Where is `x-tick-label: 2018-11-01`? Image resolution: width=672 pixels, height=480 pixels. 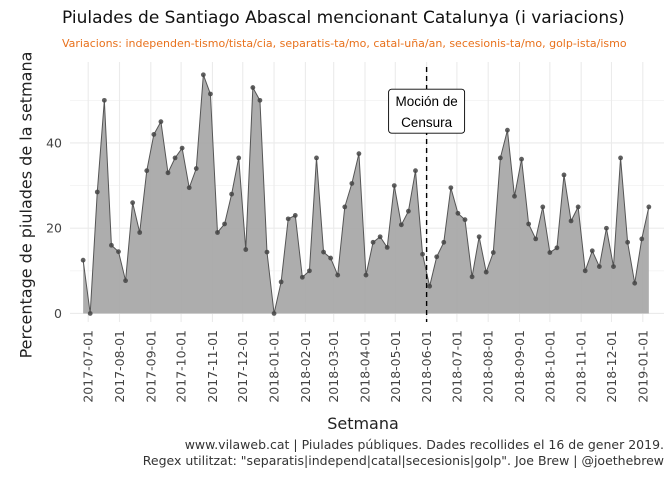 x-tick-label: 2018-11-01 is located at coordinates (581, 366).